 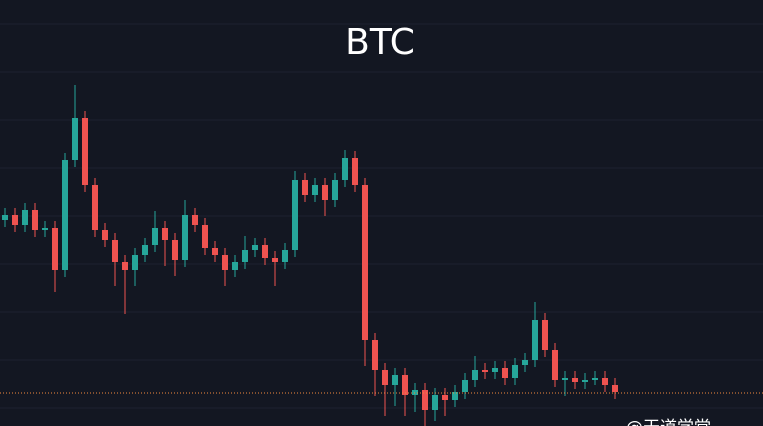 I want to click on chart-title: BTC, so click(x=380, y=42).